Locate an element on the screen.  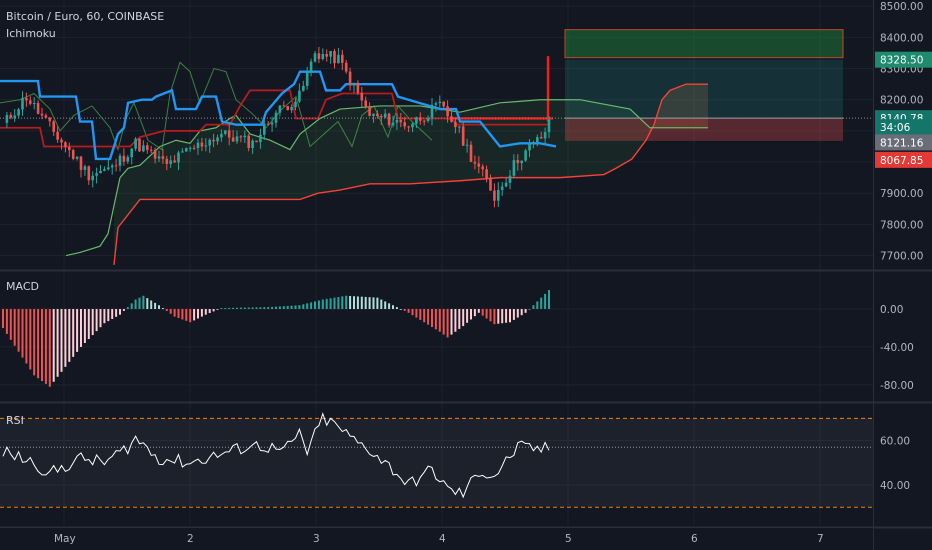
position-stop-zone is located at coordinates (704, 129).